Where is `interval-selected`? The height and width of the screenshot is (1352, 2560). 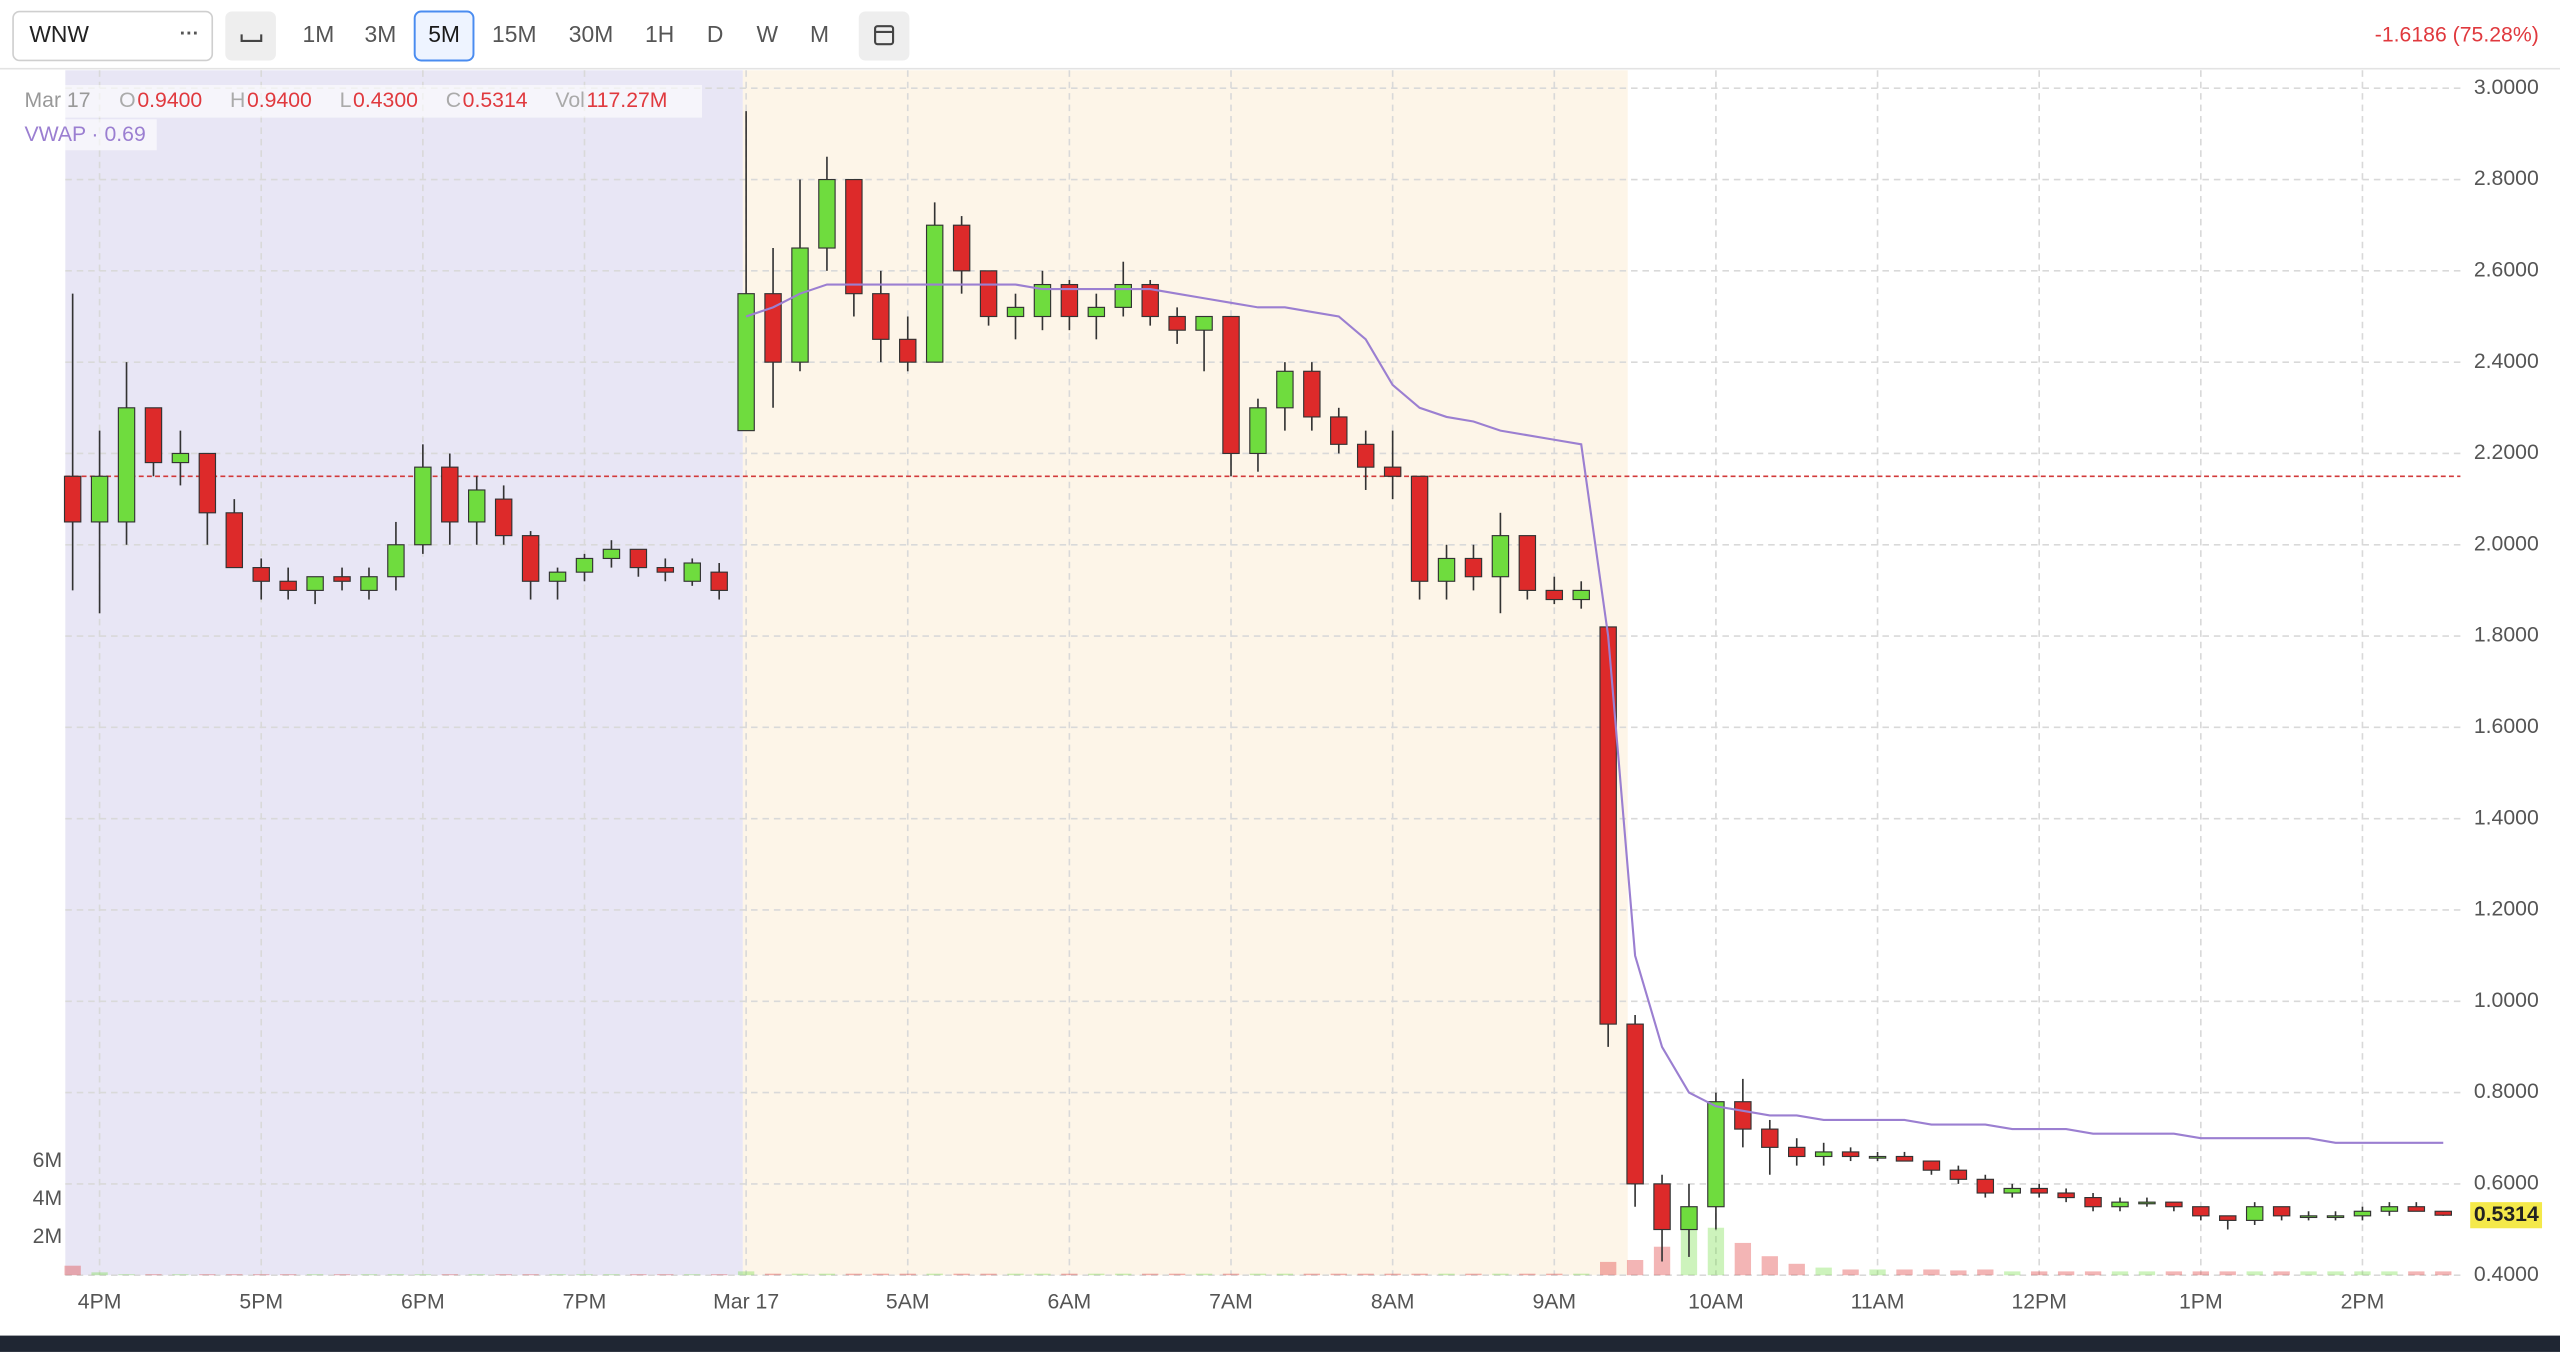 interval-selected is located at coordinates (444, 36).